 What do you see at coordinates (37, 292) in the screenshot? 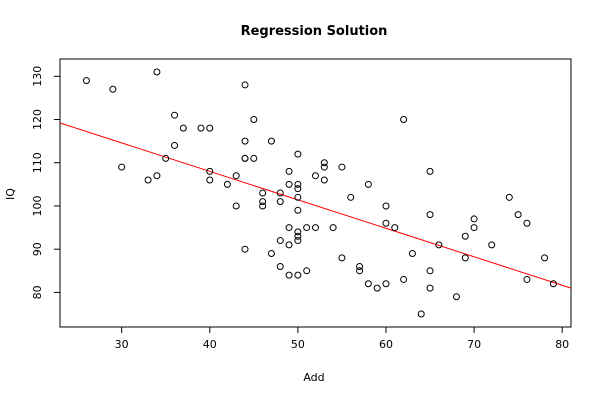
I see `y-tick-label: 80` at bounding box center [37, 292].